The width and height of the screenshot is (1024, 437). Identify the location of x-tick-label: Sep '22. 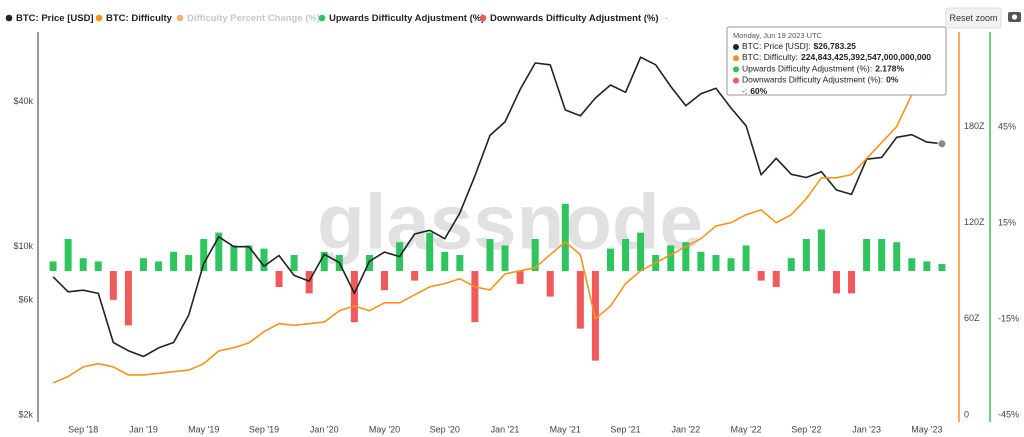
(806, 429).